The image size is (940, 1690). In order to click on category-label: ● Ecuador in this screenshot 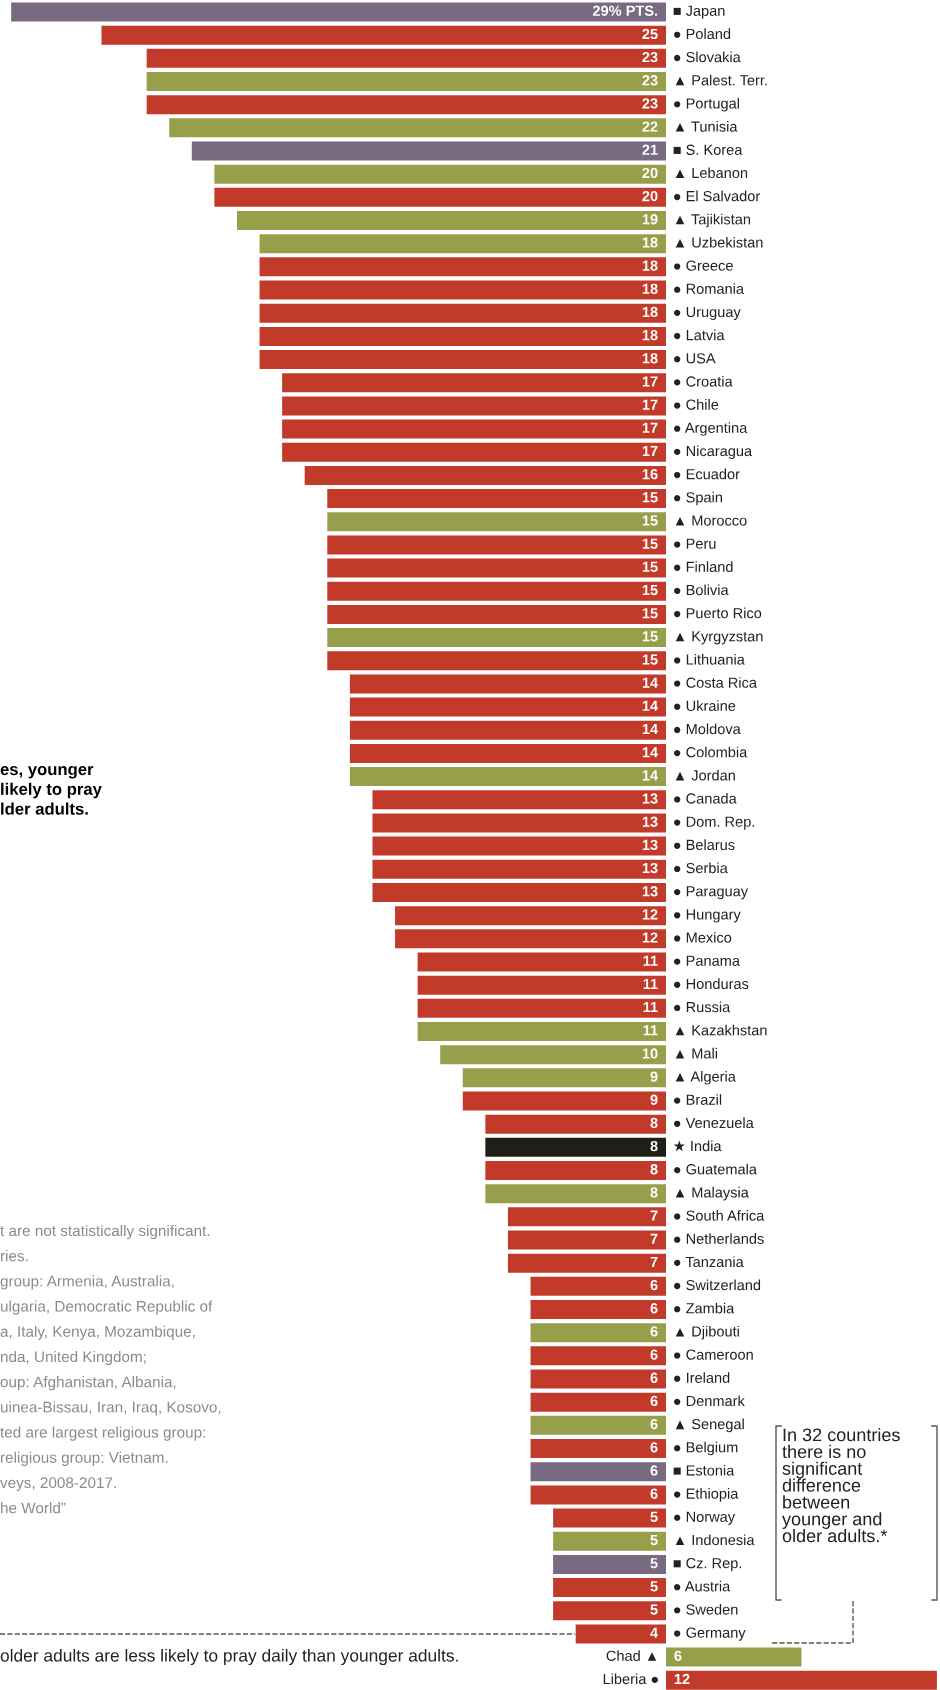, I will do `click(707, 474)`.